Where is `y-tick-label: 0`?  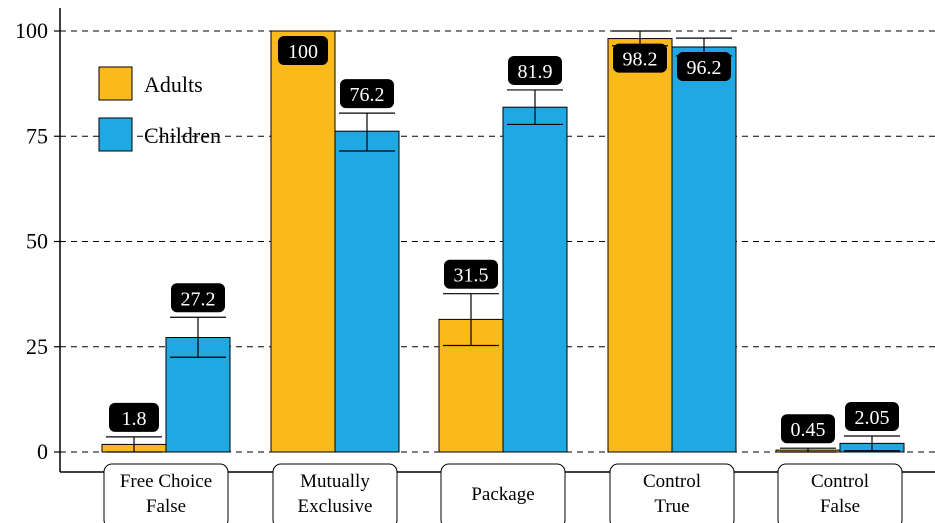
y-tick-label: 0 is located at coordinates (42, 451).